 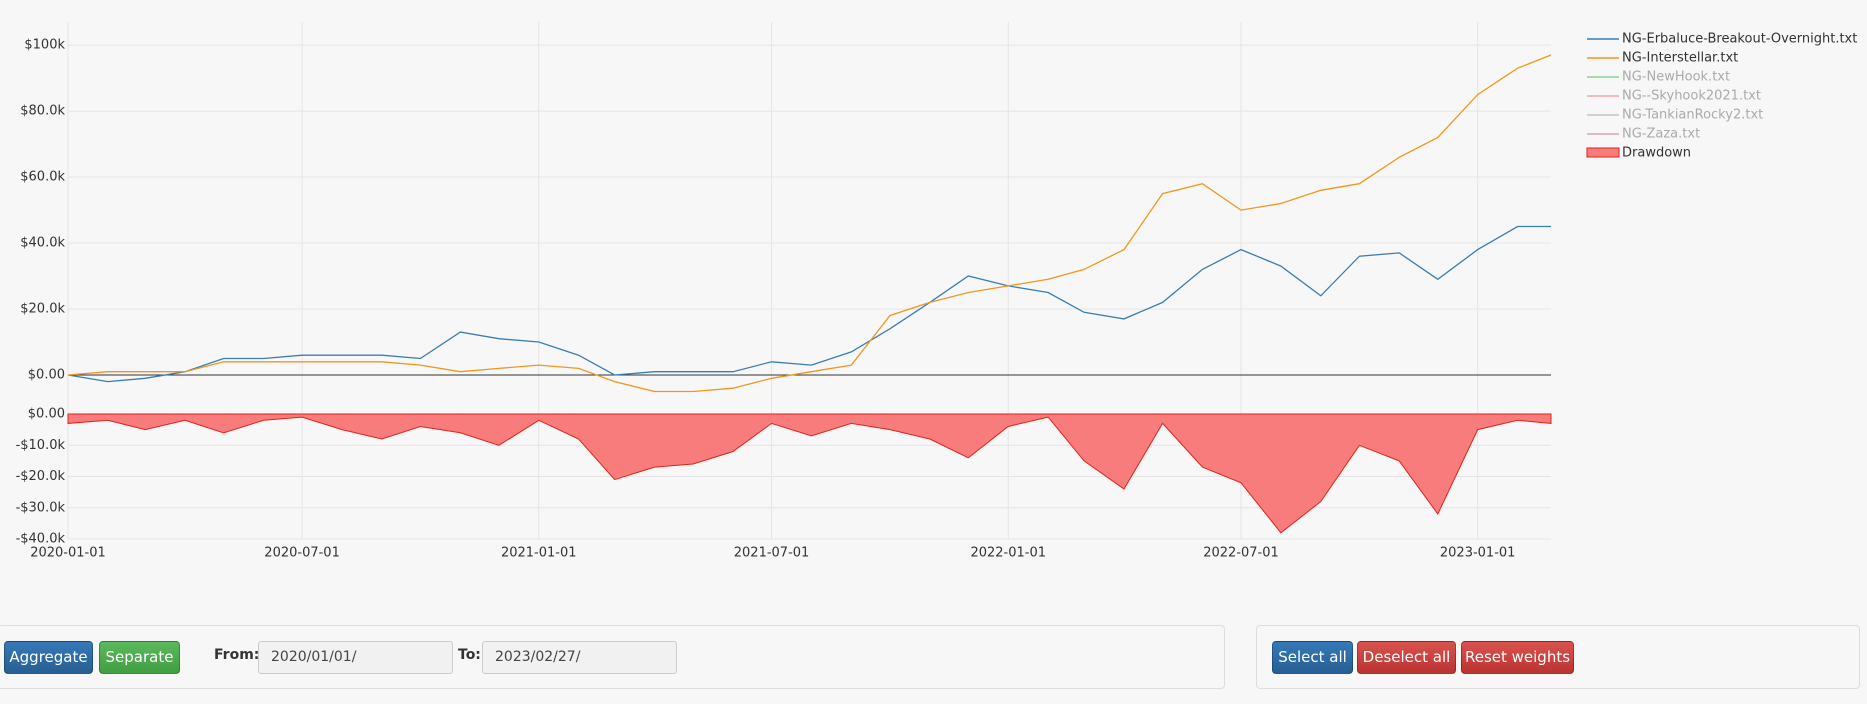 What do you see at coordinates (1603, 152) in the screenshot?
I see `legend-swatch` at bounding box center [1603, 152].